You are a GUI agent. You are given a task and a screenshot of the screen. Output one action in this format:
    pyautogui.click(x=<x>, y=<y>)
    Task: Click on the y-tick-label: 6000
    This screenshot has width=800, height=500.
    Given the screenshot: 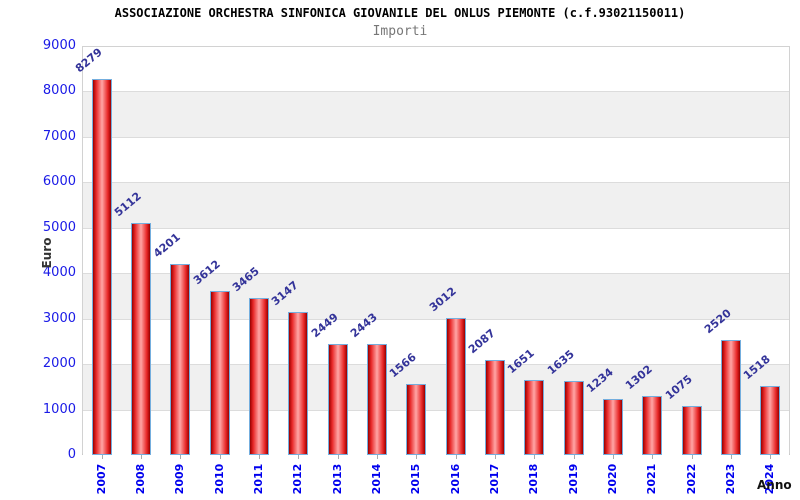 What is the action you would take?
    pyautogui.click(x=59, y=182)
    